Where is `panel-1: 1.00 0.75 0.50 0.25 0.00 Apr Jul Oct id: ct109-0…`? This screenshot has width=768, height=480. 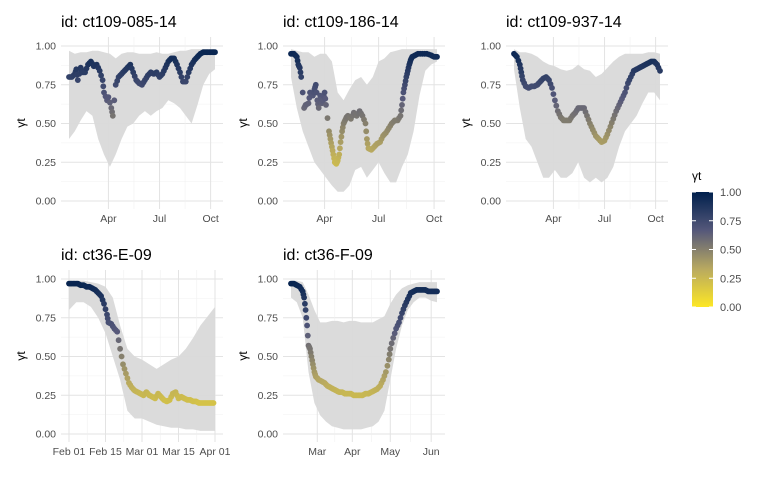
panel-1: 1.00 0.75 0.50 0.25 0.00 Apr Jul Oct id: ct109-0… is located at coordinates (118, 119).